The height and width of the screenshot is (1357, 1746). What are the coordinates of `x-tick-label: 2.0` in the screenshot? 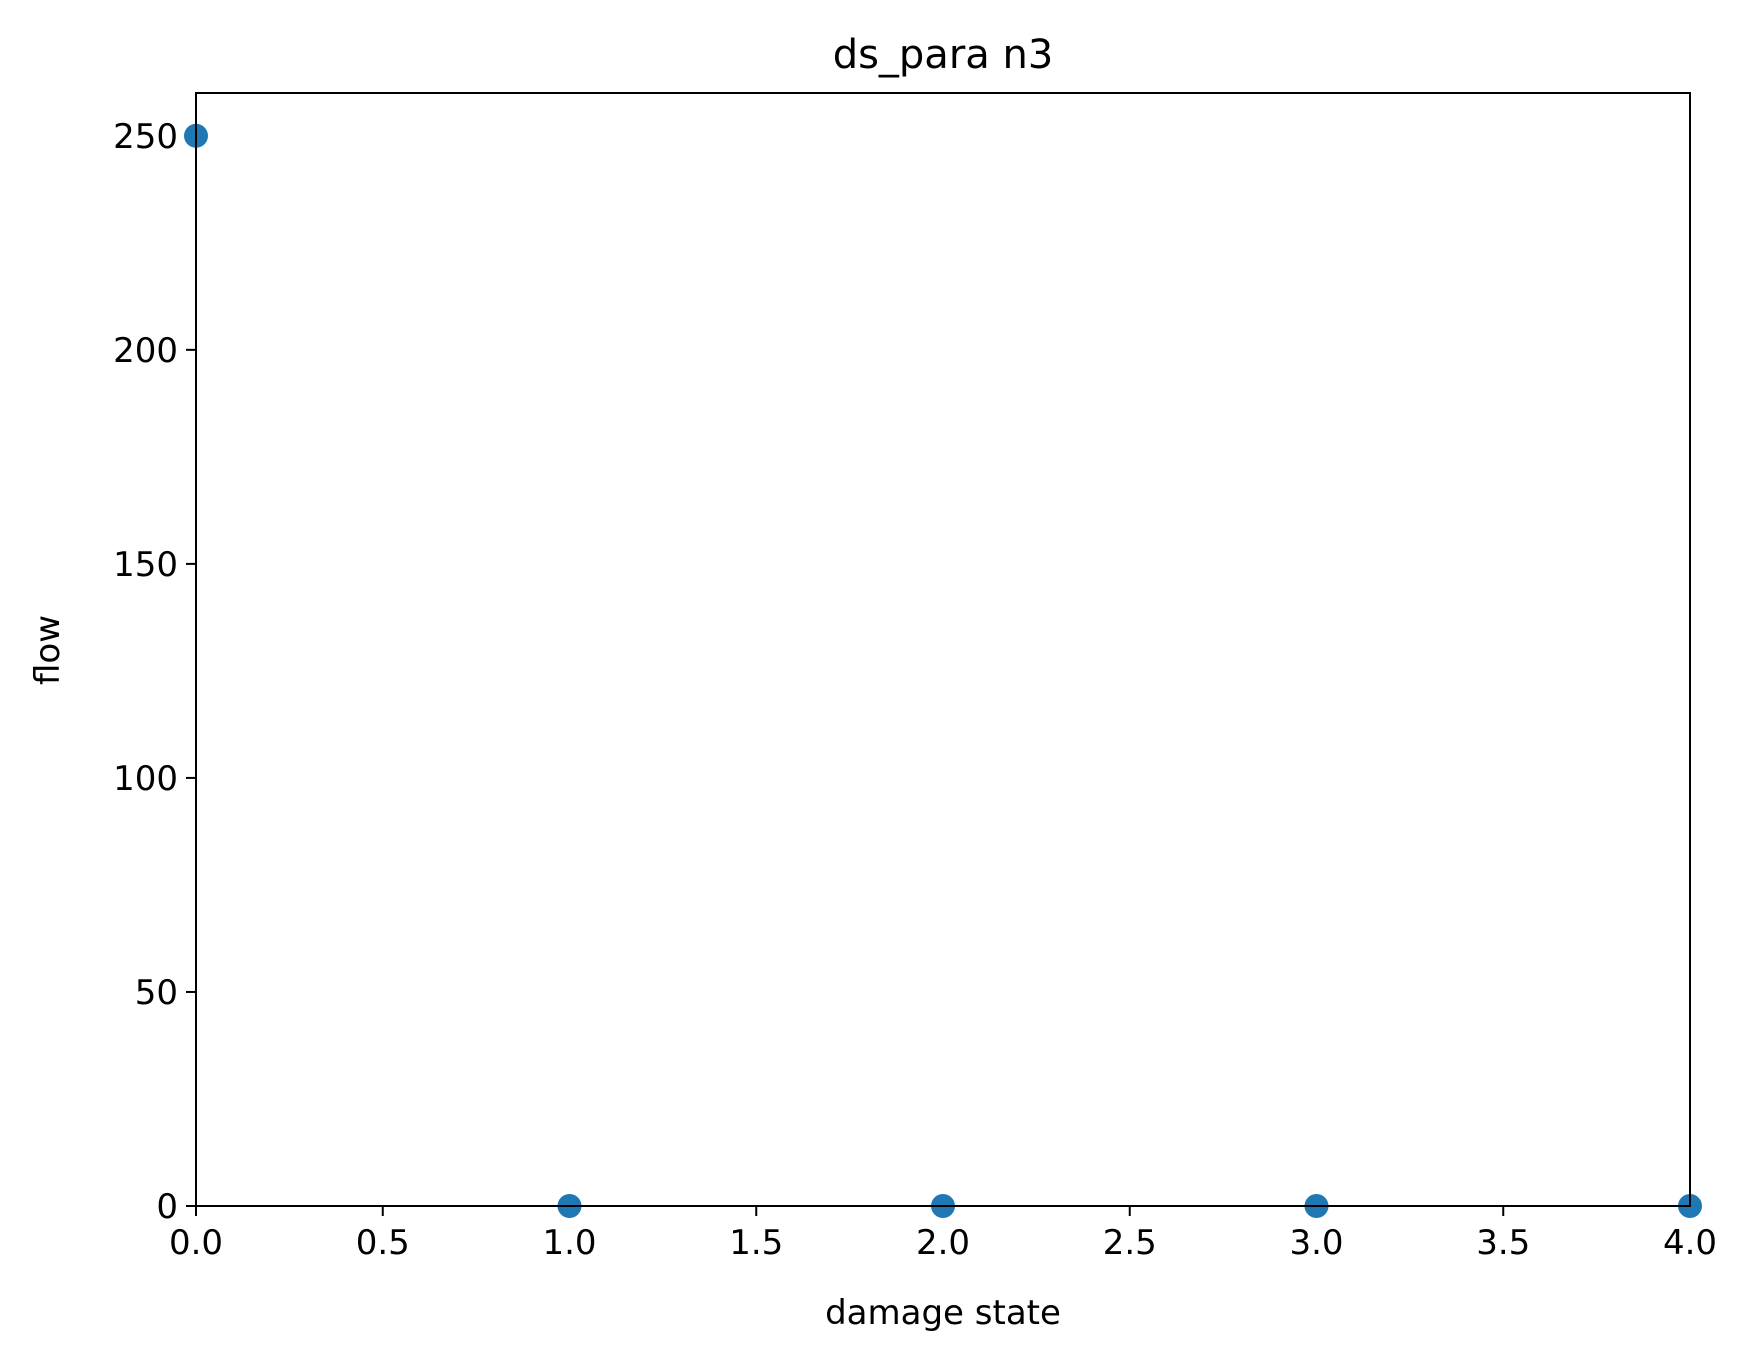 It's located at (943, 1243).